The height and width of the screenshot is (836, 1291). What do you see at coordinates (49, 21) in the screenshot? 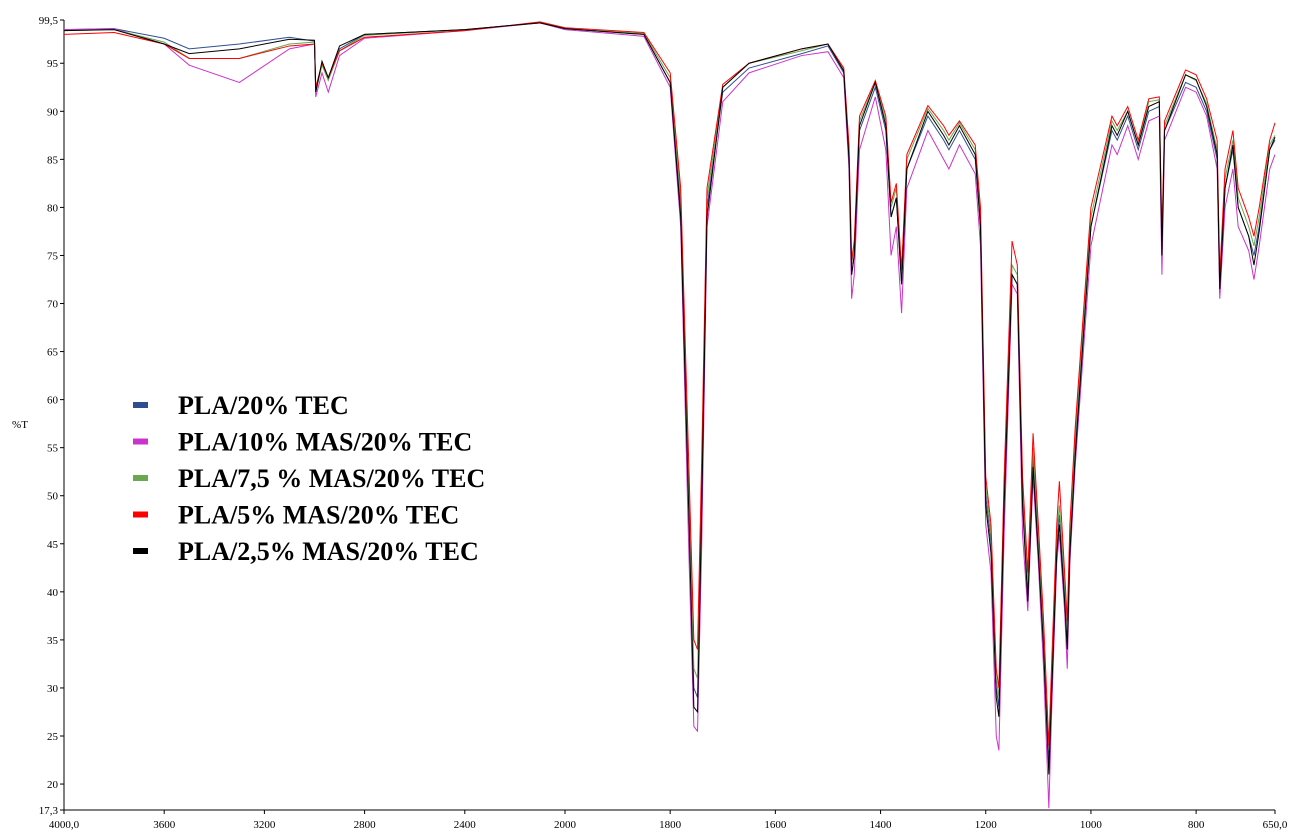
I see `y-tick-label: 99,5` at bounding box center [49, 21].